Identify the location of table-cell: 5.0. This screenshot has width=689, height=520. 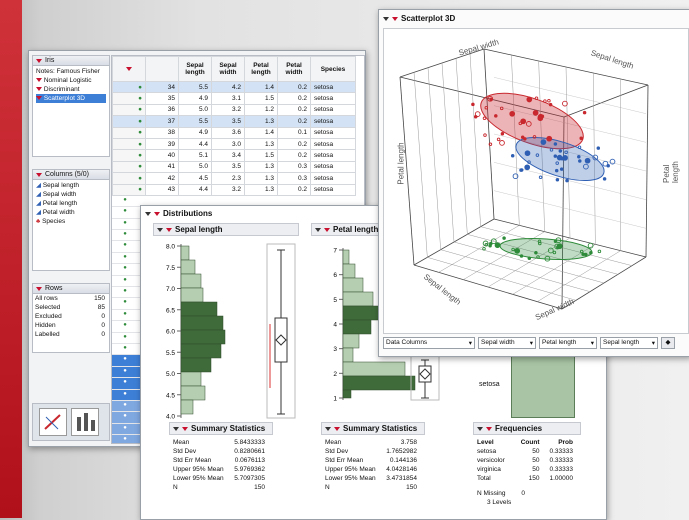
(195, 110).